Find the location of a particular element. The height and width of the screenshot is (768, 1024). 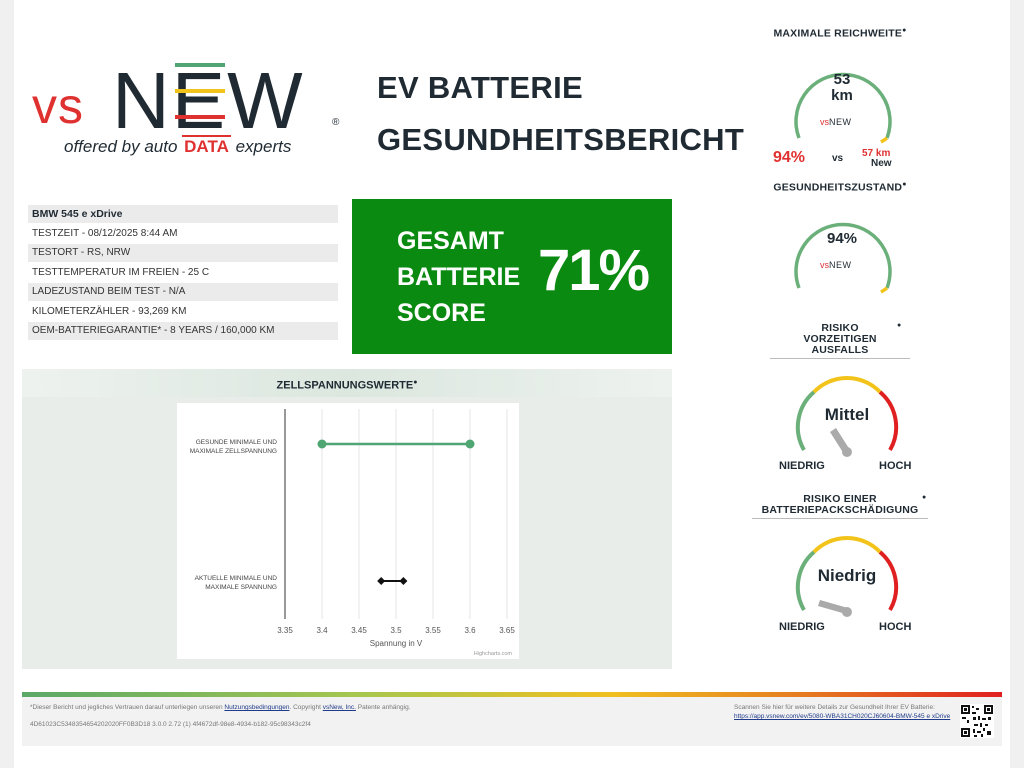

risk-failure-arc-green is located at coordinates (805, 420).